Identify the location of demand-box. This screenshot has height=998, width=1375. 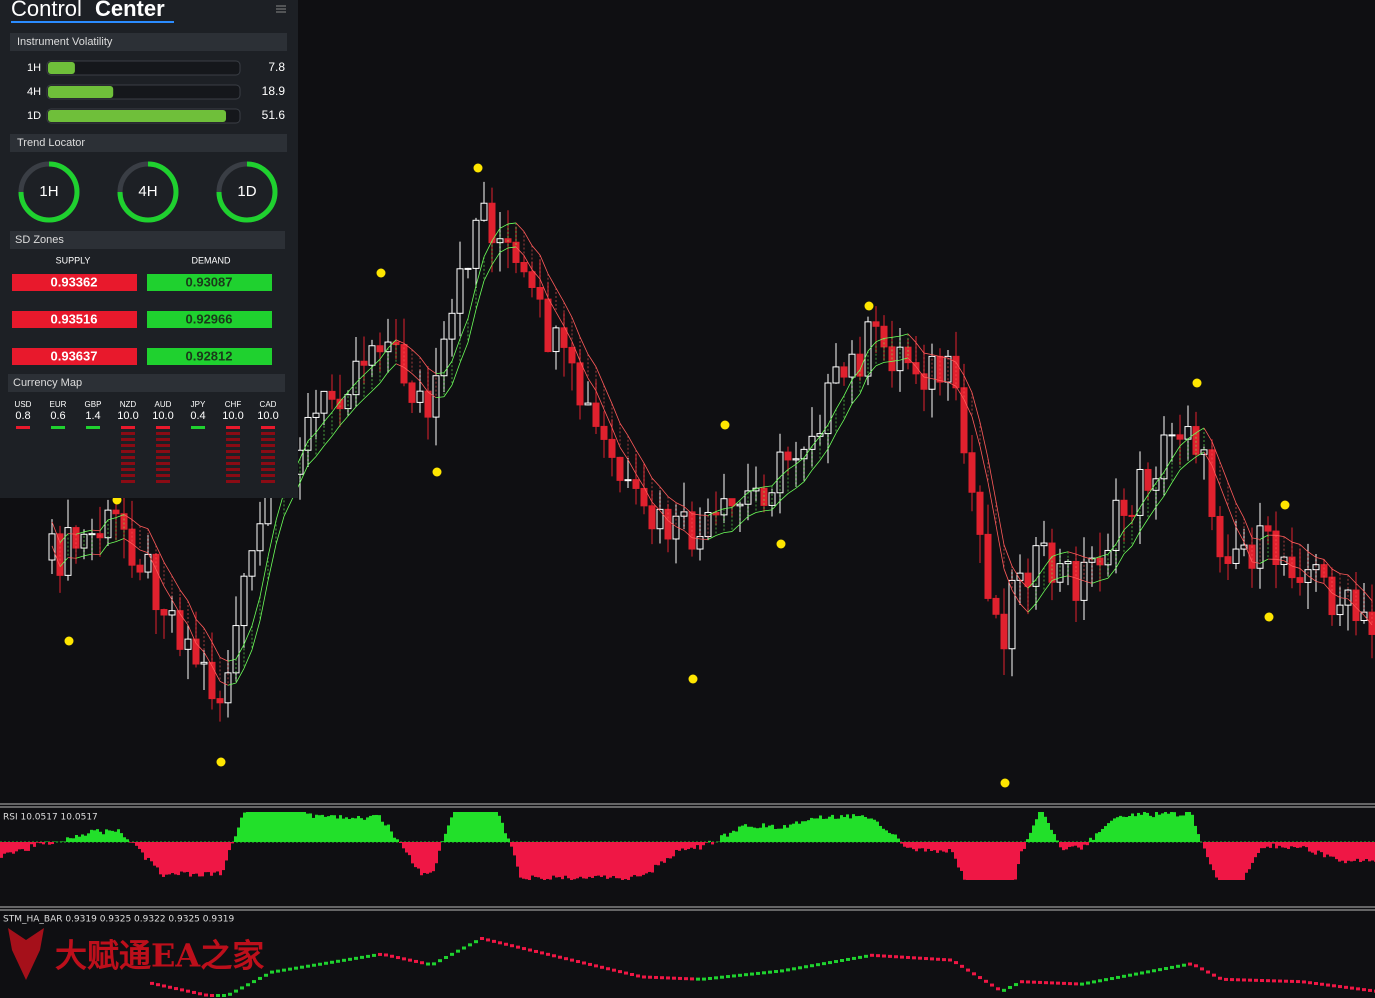
(209, 319).